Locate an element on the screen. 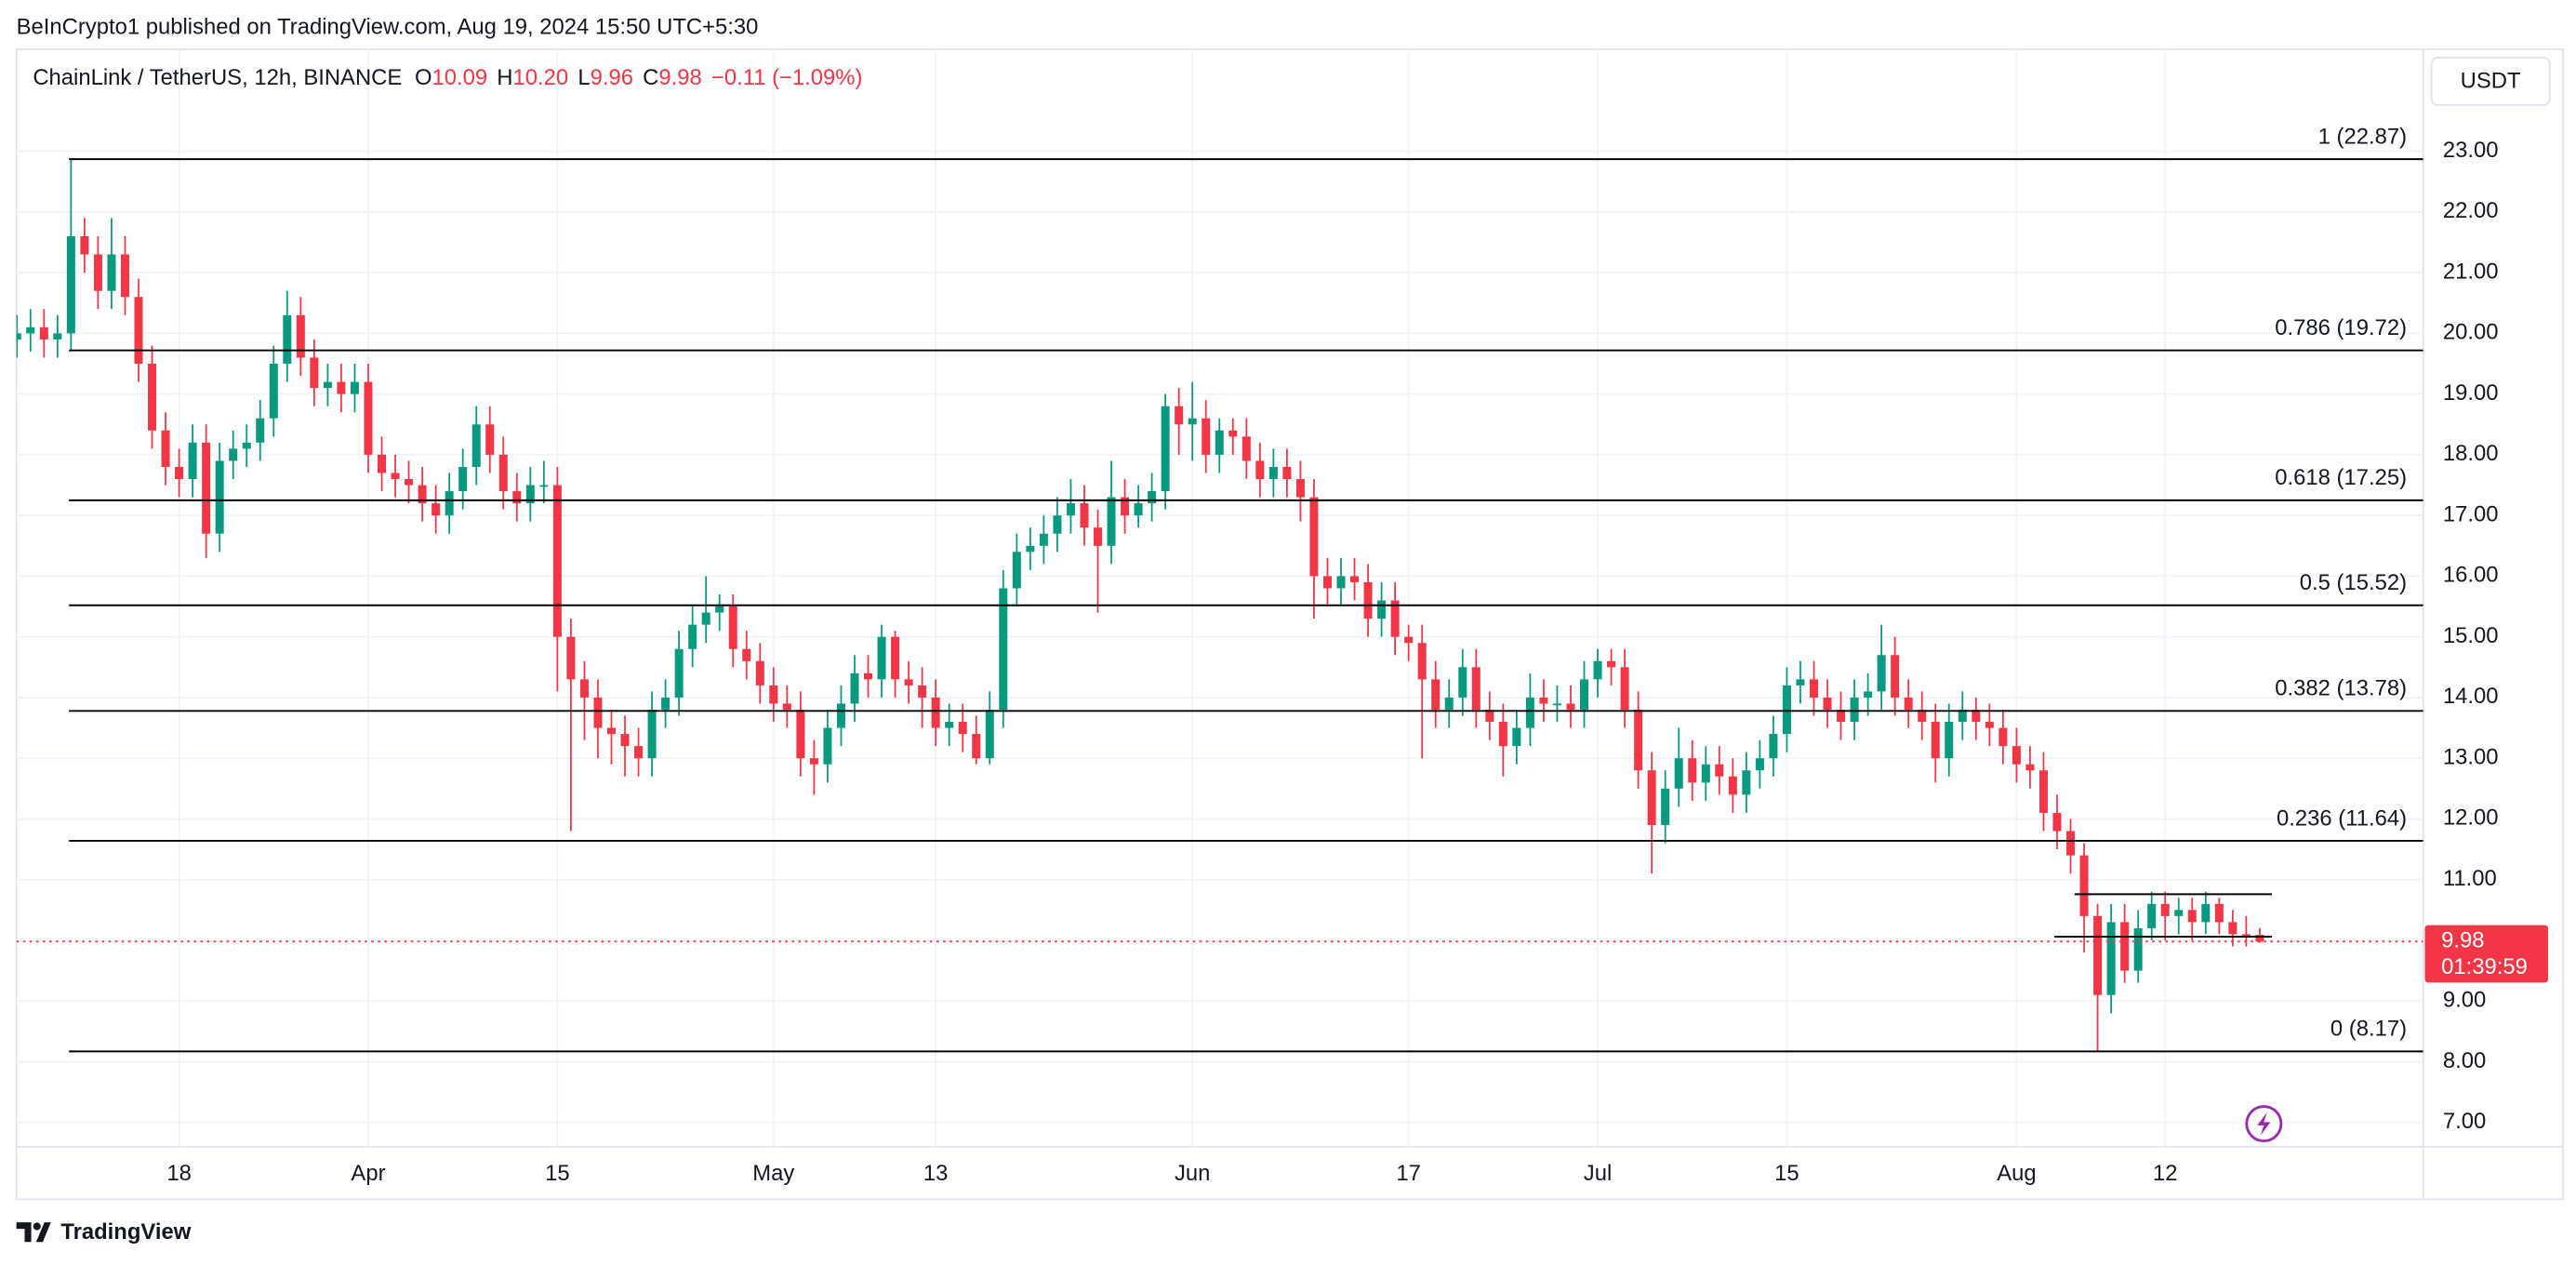  currency-label: USDT is located at coordinates (2491, 81).